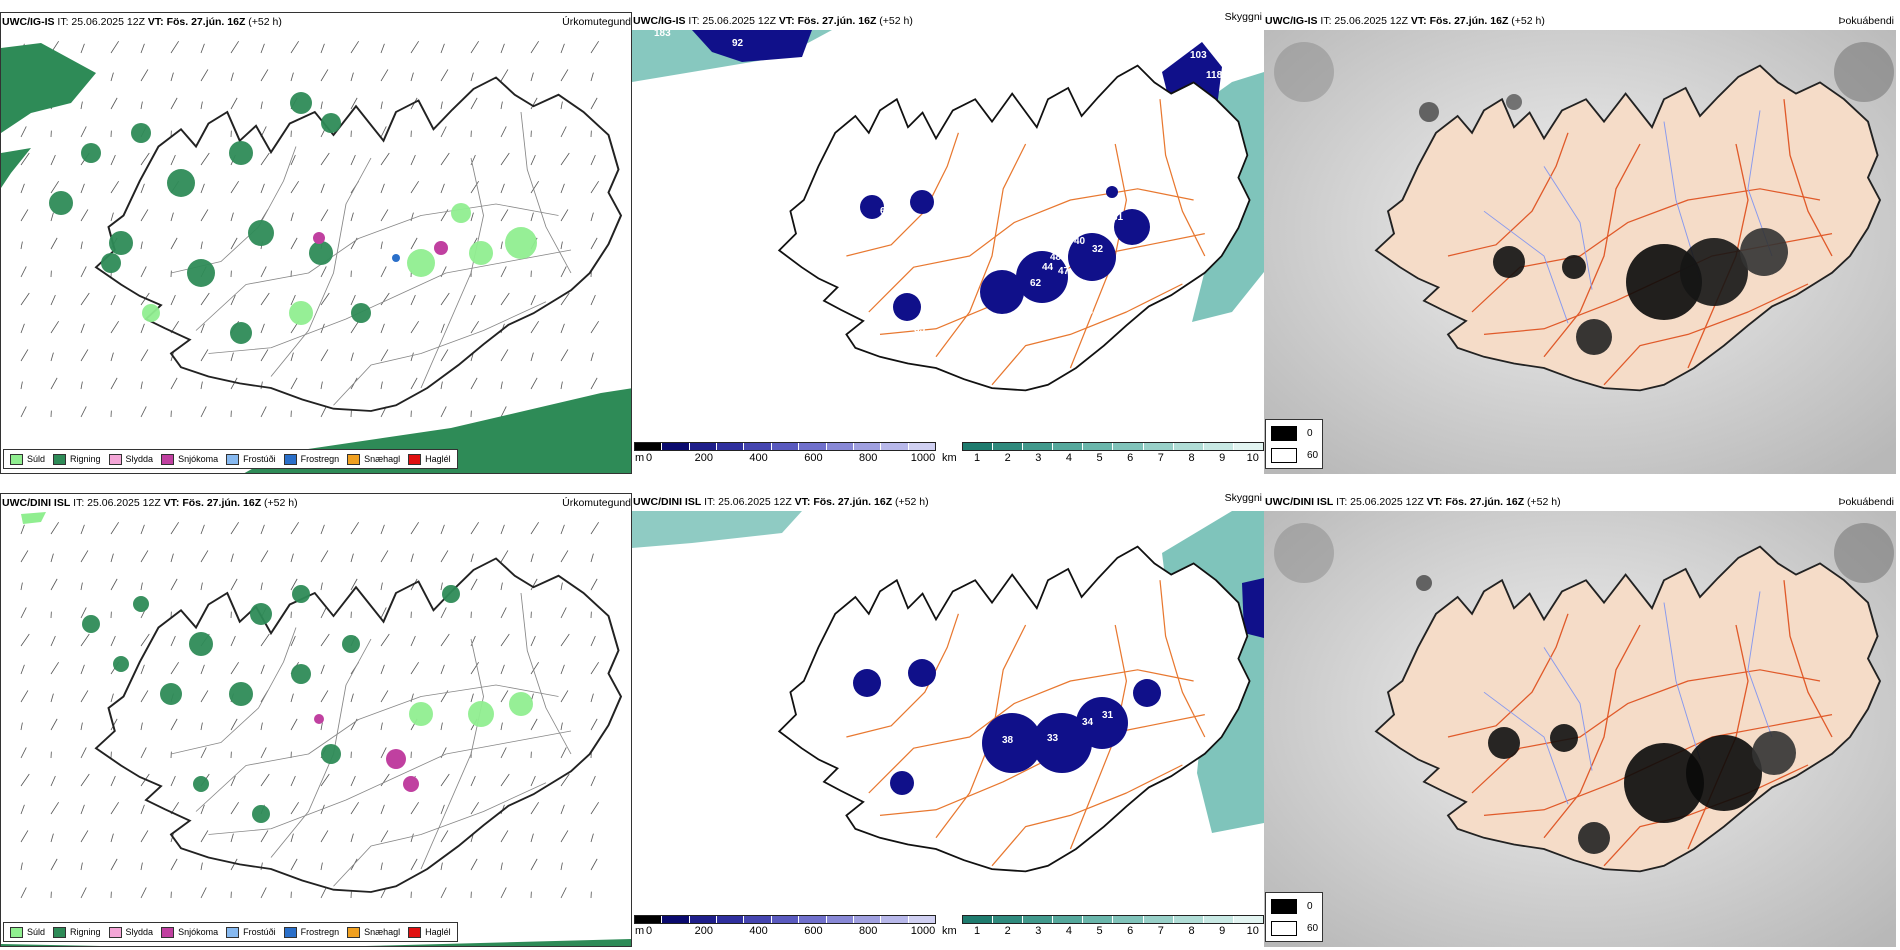 Image resolution: width=1900 pixels, height=950 pixels. I want to click on tick-label: 4, so click(1069, 931).